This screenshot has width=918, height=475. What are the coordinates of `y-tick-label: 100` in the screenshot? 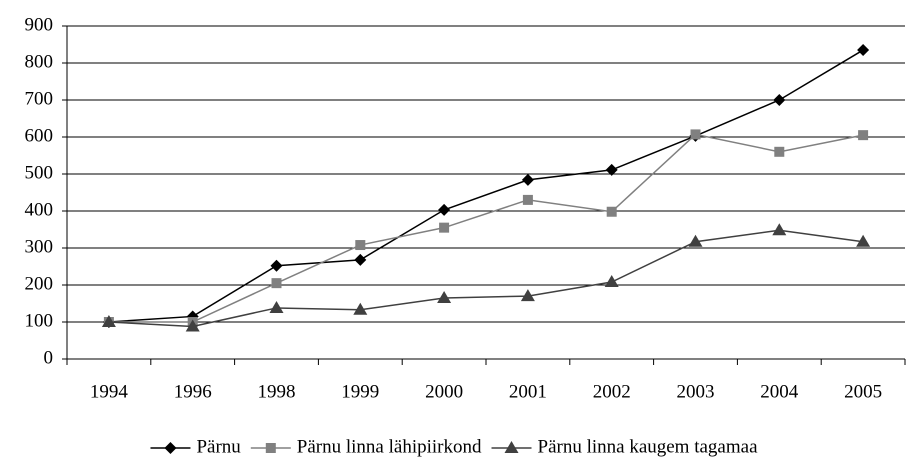 It's located at (39, 320).